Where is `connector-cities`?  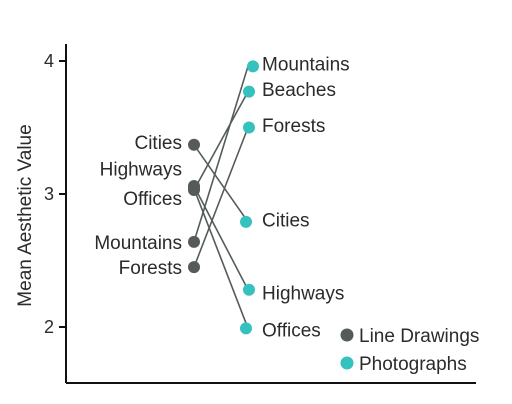
connector-cities is located at coordinates (221, 183).